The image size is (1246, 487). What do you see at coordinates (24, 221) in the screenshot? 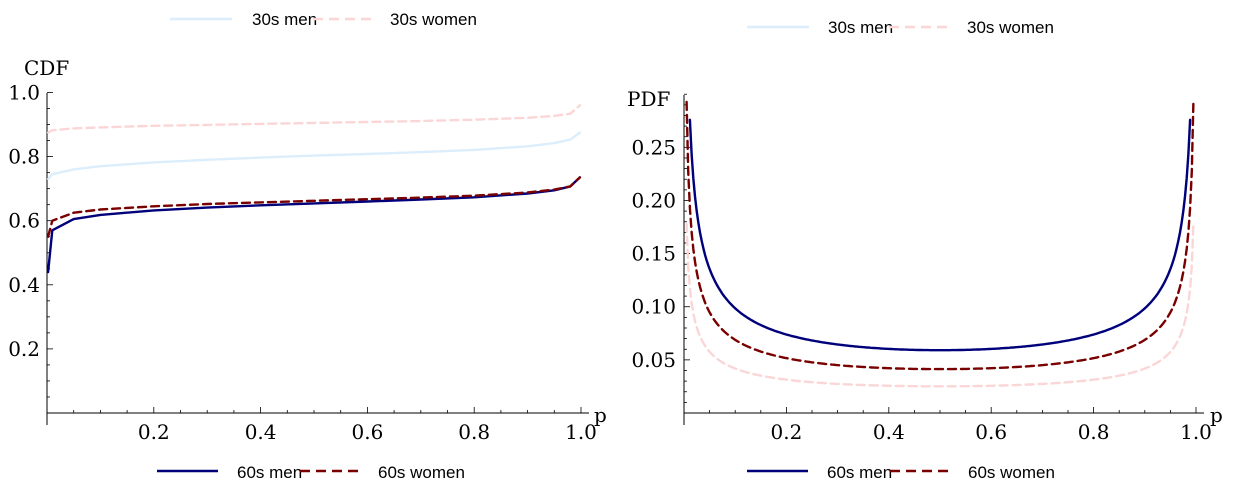
I see `cdf-y-tick-label: 0.6` at bounding box center [24, 221].